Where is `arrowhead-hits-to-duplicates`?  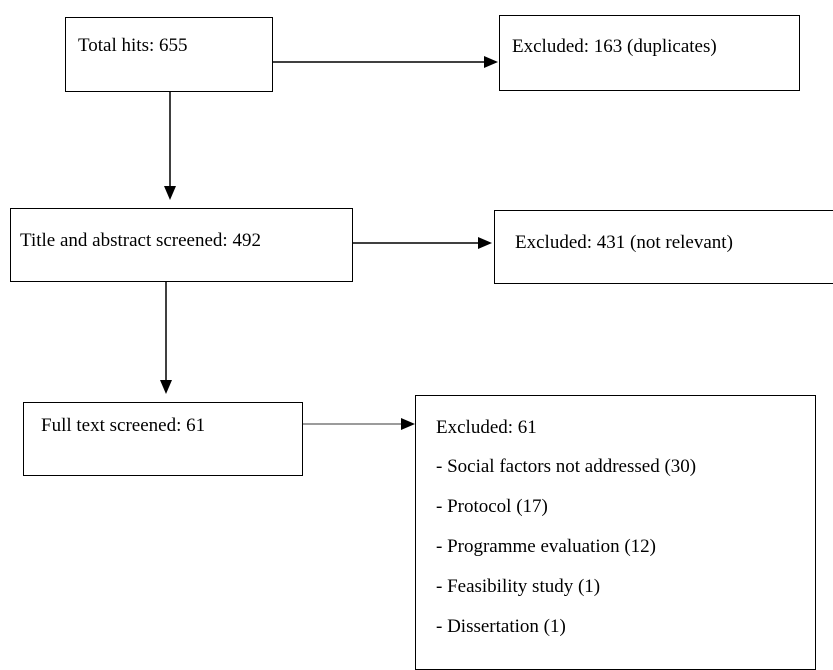
arrowhead-hits-to-duplicates is located at coordinates (491, 62).